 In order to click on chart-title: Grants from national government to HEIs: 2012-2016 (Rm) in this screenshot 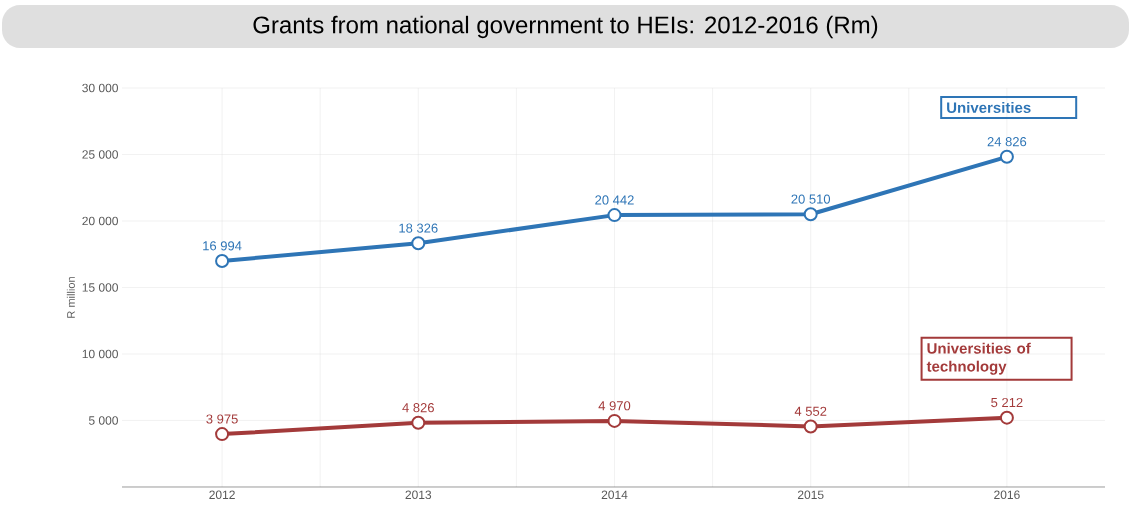, I will do `click(565, 27)`.